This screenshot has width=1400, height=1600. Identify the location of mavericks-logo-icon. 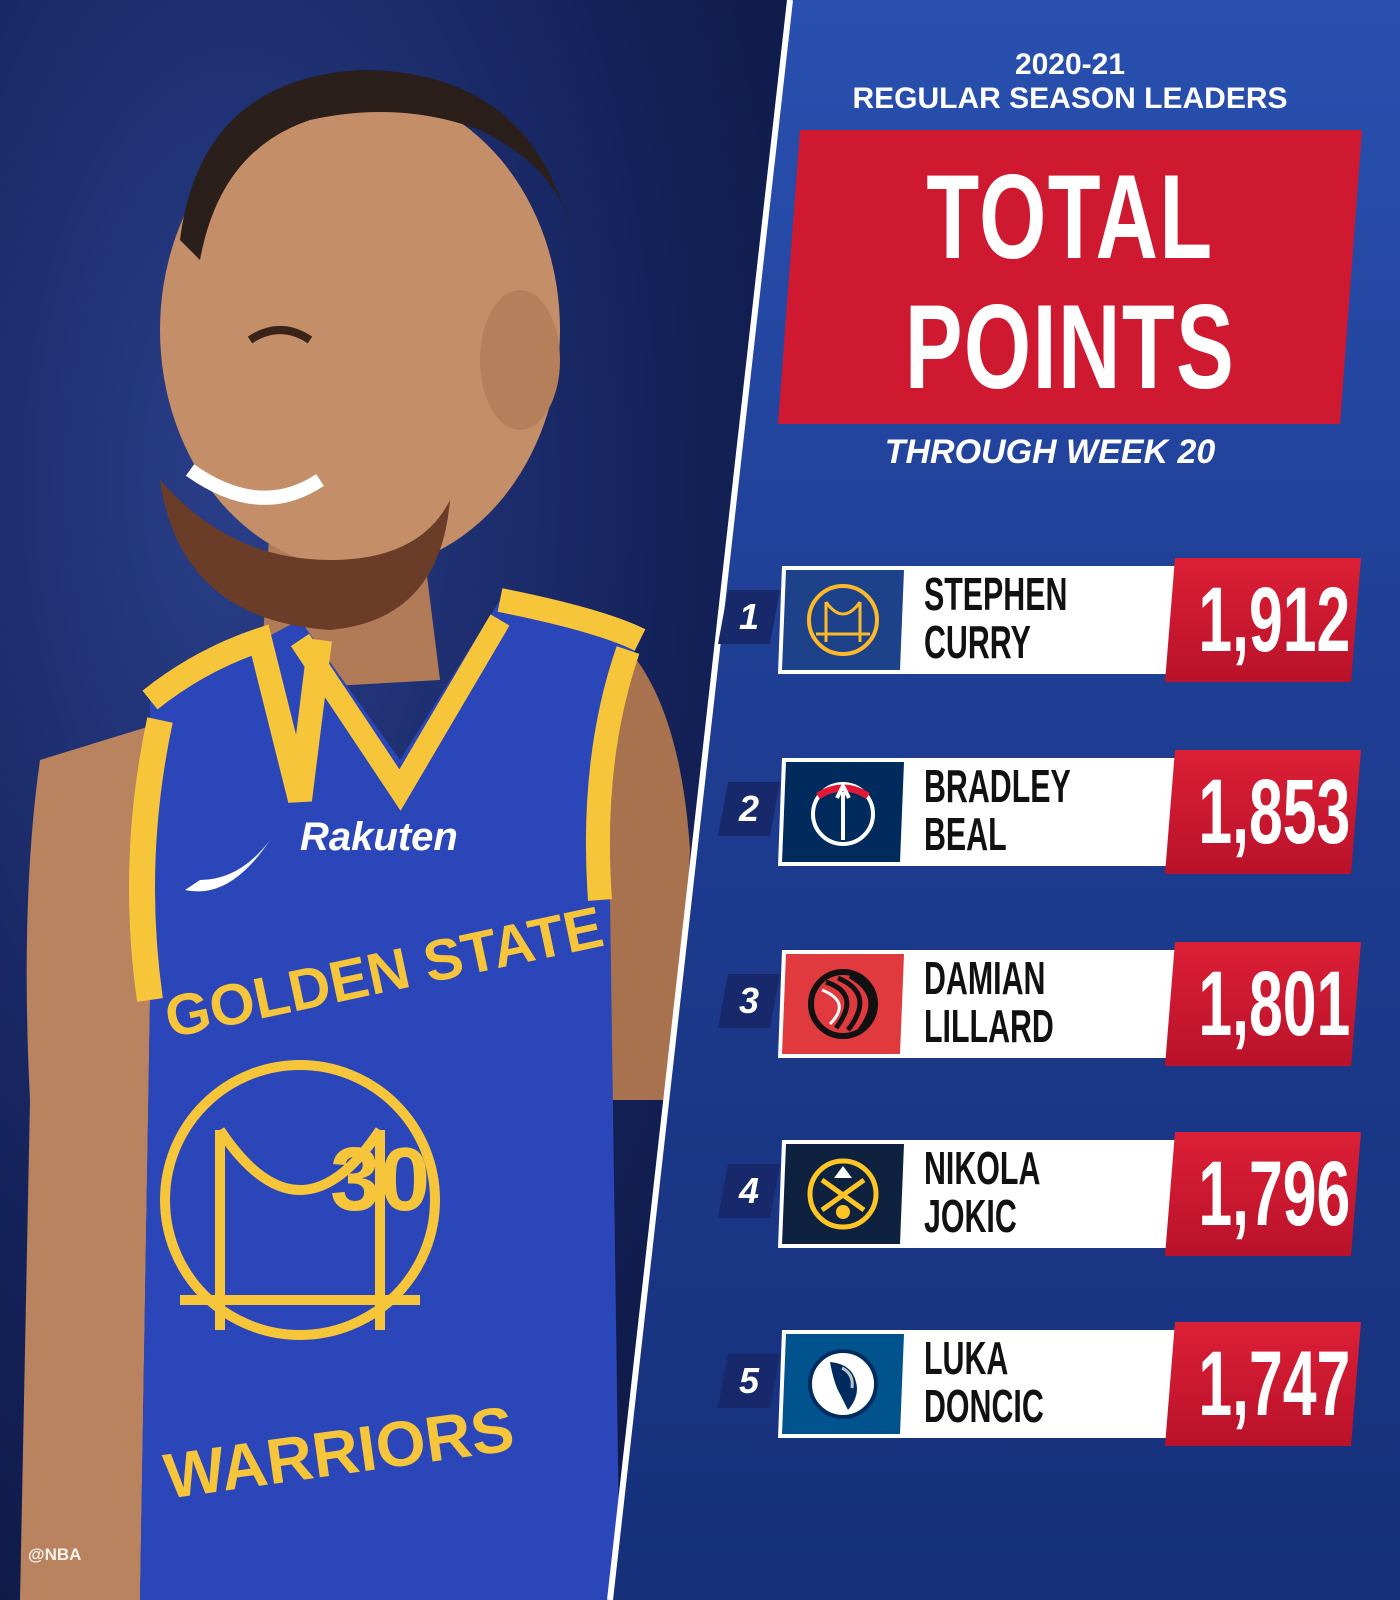
(843, 1384).